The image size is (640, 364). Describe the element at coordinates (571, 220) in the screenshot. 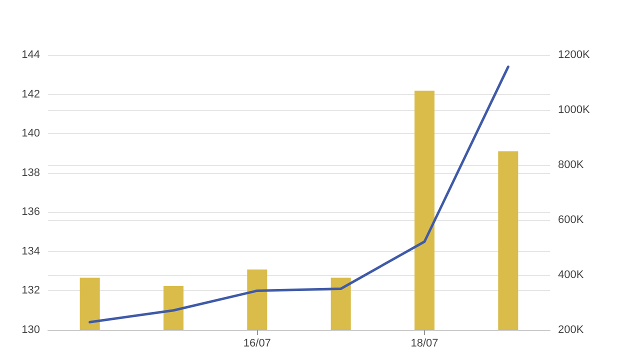

I see `y2-tick-label: 600K` at that location.